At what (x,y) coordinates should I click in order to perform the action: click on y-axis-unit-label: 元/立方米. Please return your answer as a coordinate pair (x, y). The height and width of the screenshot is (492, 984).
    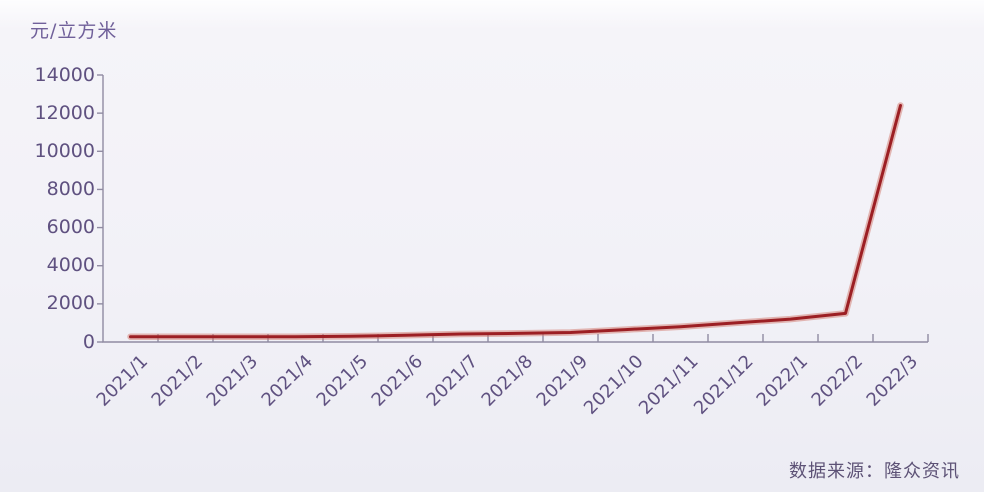
    Looking at the image, I should click on (74, 31).